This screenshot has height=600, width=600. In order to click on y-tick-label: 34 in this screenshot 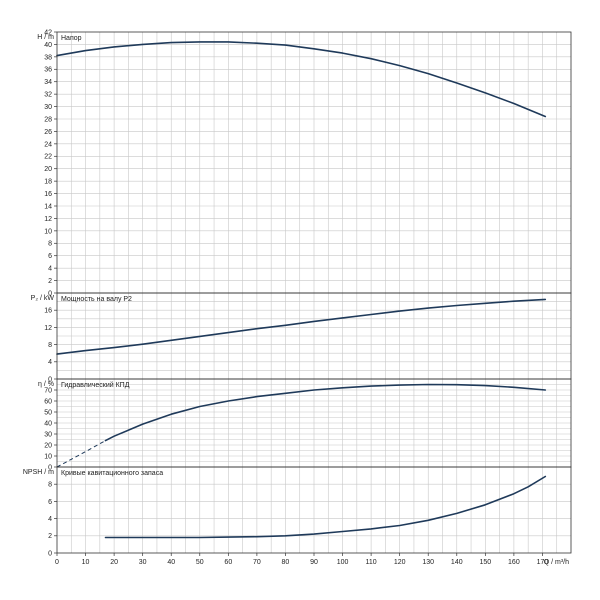, I will do `click(48, 82)`.